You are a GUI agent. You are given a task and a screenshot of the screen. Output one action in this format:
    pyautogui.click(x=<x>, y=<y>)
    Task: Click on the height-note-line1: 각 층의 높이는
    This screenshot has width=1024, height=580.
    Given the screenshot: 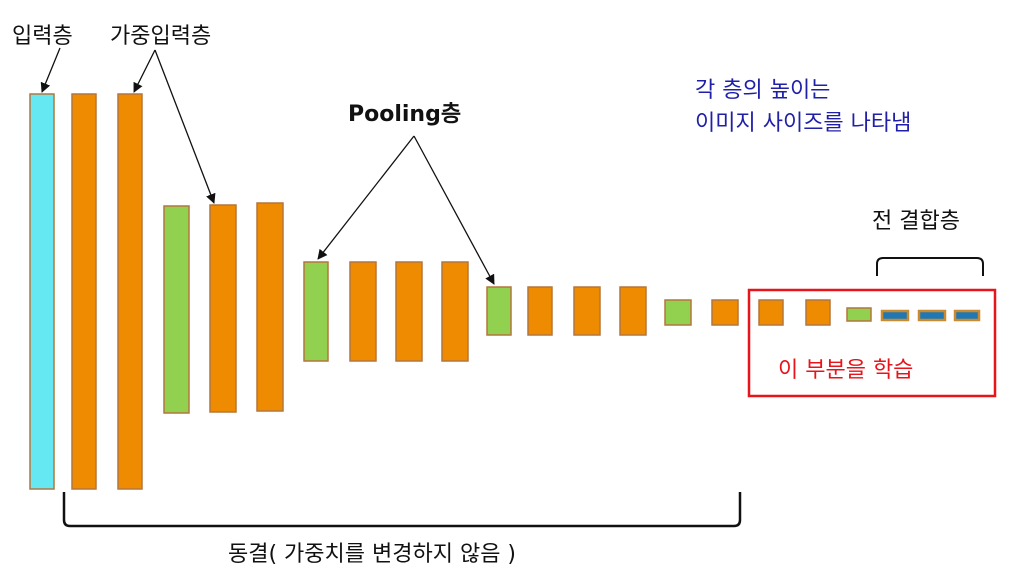 What is the action you would take?
    pyautogui.click(x=763, y=90)
    